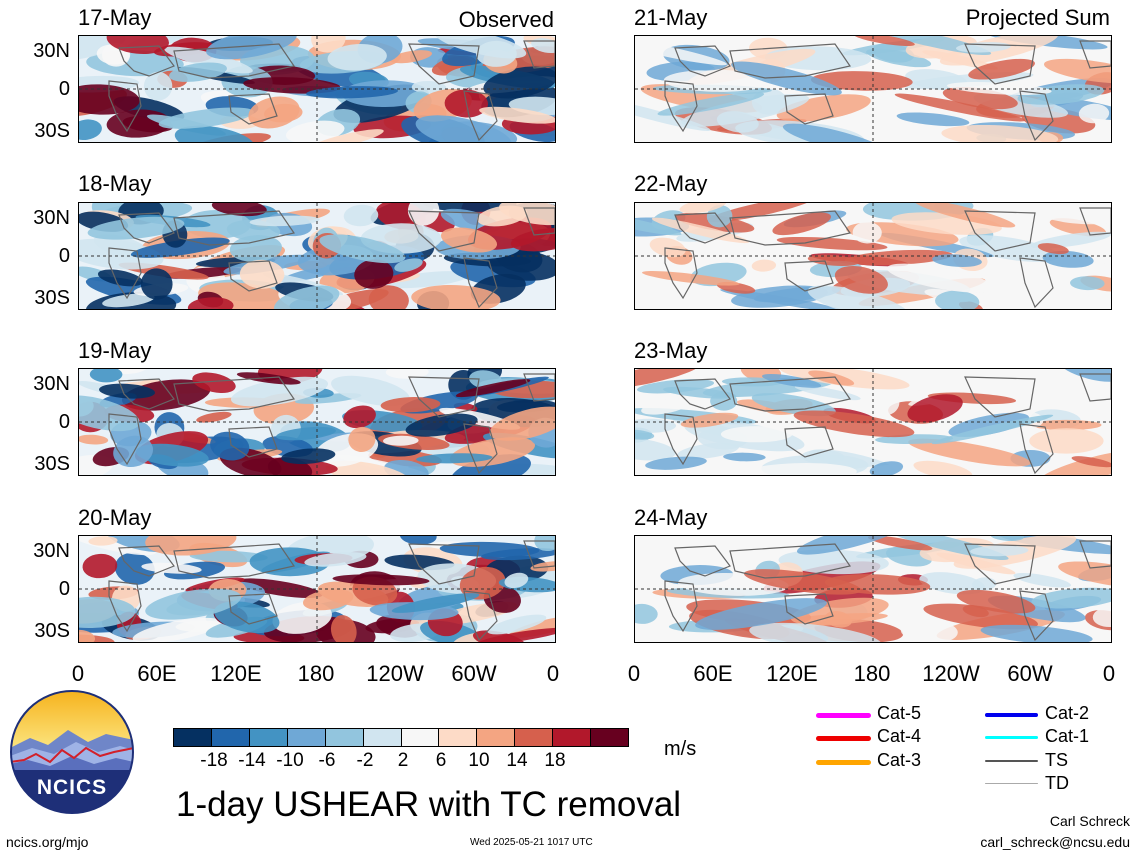  I want to click on colorbar-label: 2, so click(403, 760).